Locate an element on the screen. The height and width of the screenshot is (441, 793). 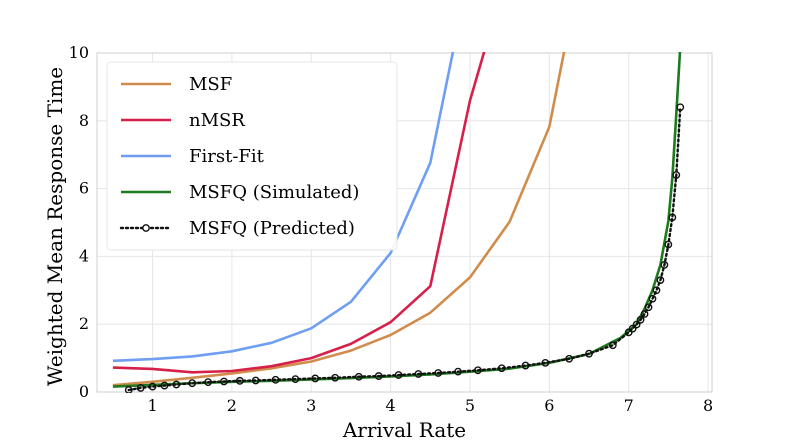
legend-label-first-fit: First-Fit is located at coordinates (227, 156).